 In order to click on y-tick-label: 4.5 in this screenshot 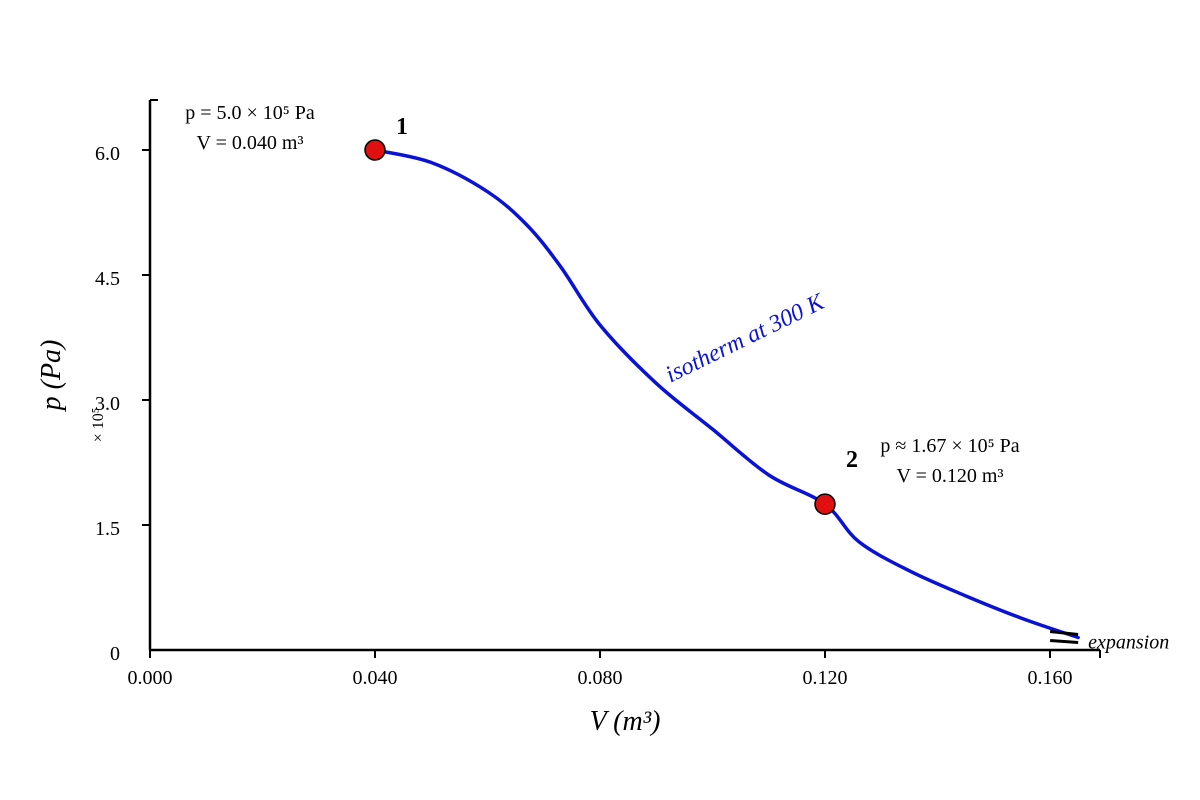, I will do `click(107, 279)`.